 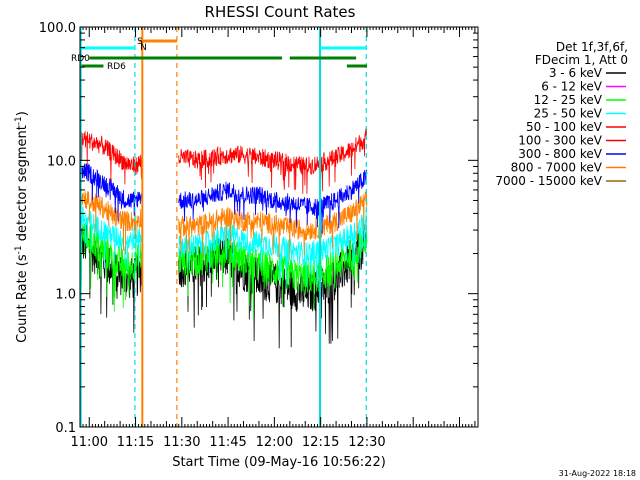 I want to click on x-tick-label: 11:15, so click(x=135, y=442).